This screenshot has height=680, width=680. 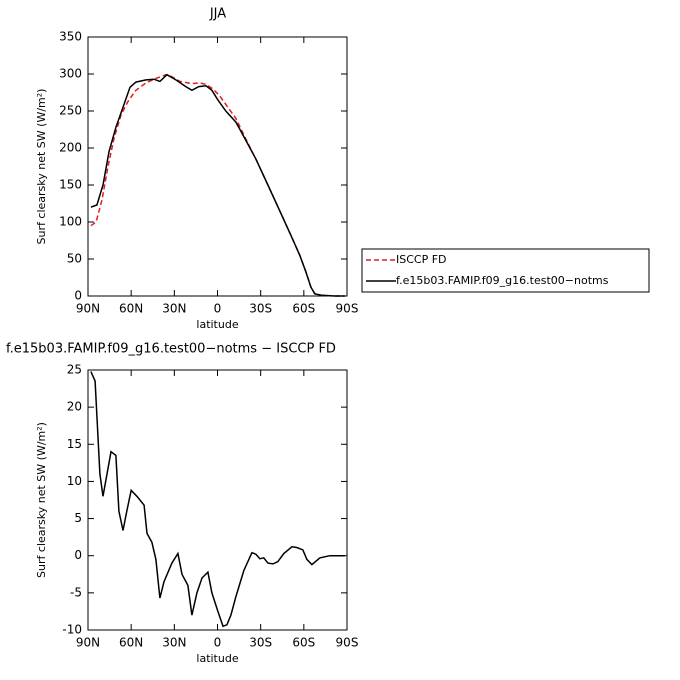 I want to click on y-tick-label: 100, so click(x=70, y=222).